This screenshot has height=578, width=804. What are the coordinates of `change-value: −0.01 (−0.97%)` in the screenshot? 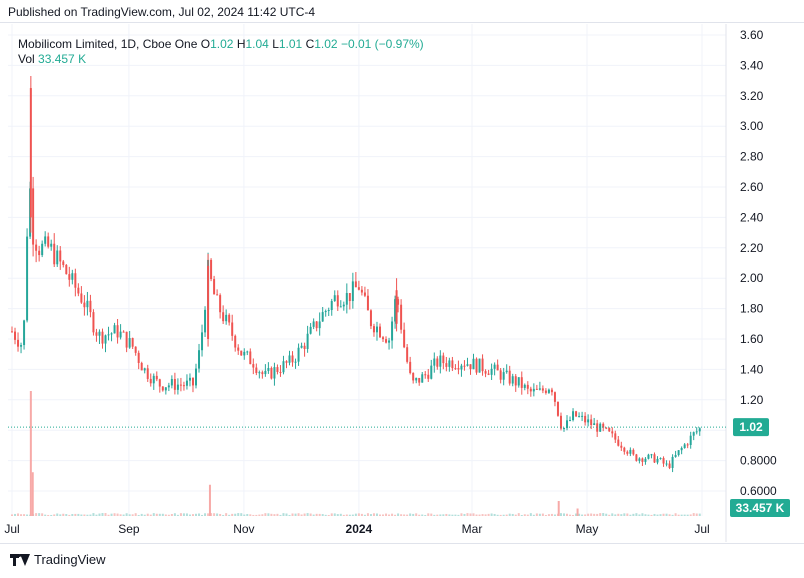 It's located at (382, 44).